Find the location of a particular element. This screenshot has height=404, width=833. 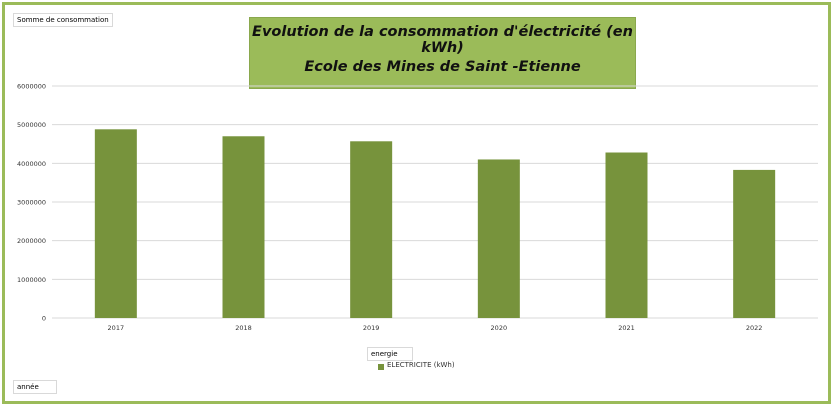

x-tick-label: 2022 is located at coordinates (754, 328).